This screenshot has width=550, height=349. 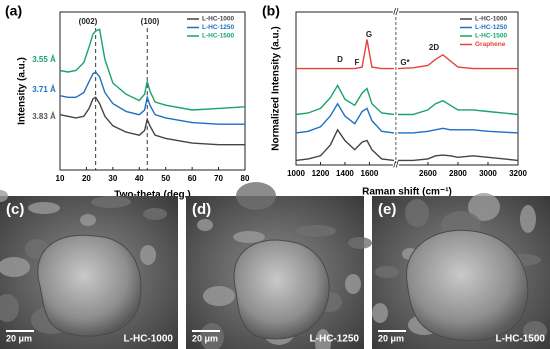 I want to click on x-tick-label: 10, so click(x=60, y=178).